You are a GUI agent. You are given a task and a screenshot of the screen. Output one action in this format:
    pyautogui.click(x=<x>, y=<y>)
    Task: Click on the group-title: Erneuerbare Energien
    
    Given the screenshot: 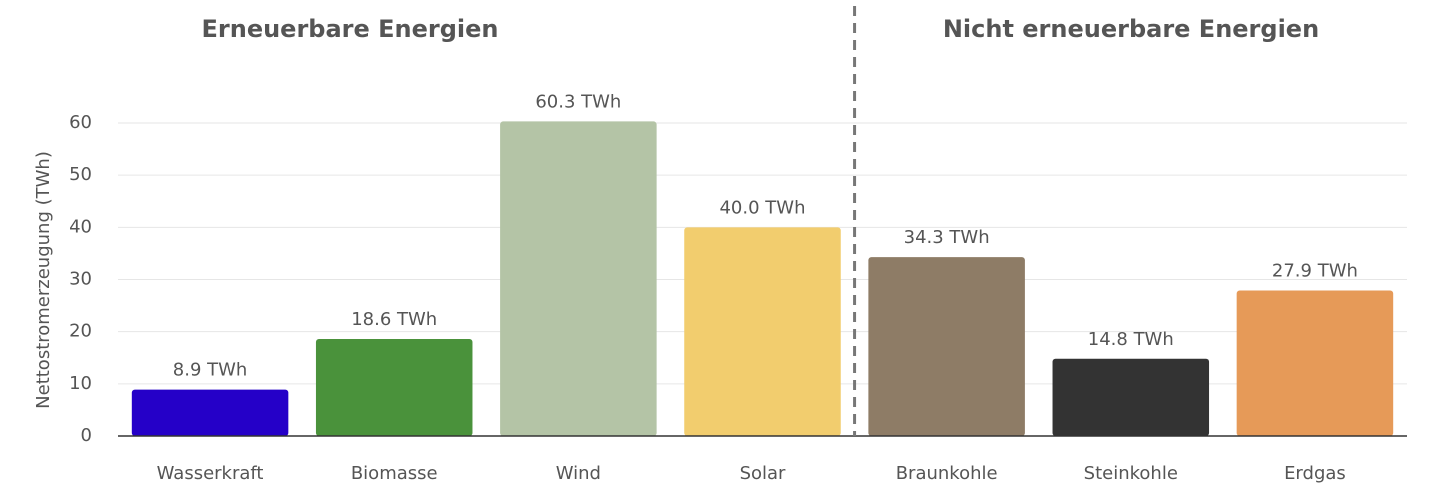 What is the action you would take?
    pyautogui.click(x=350, y=29)
    